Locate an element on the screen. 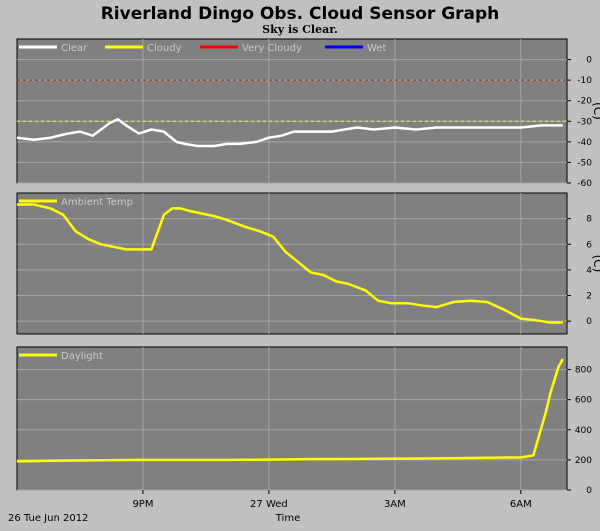  legend-entry: Daylight is located at coordinates (82, 356).